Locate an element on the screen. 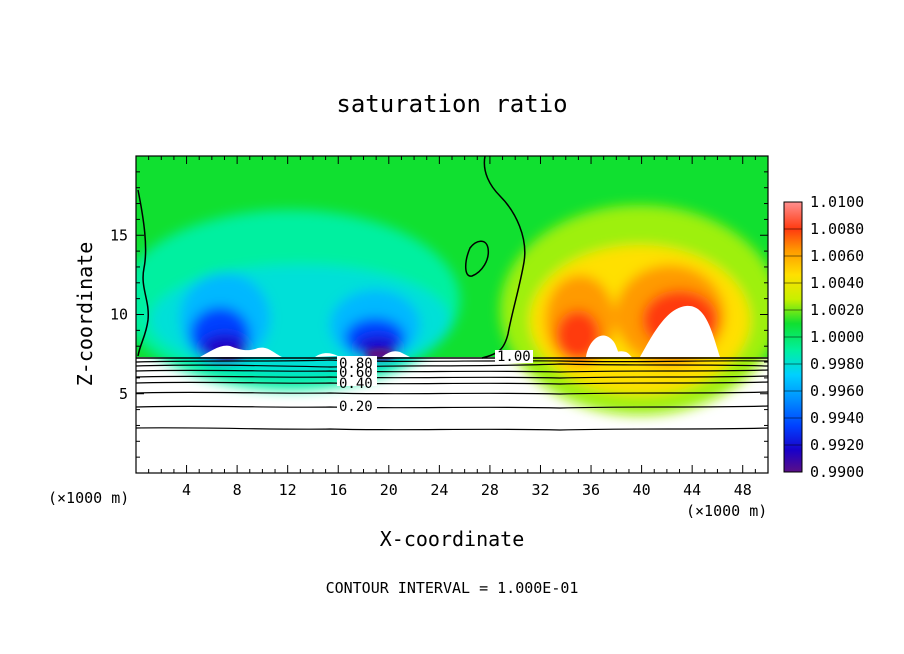  contour-label-0-60: 0.60 is located at coordinates (356, 373).